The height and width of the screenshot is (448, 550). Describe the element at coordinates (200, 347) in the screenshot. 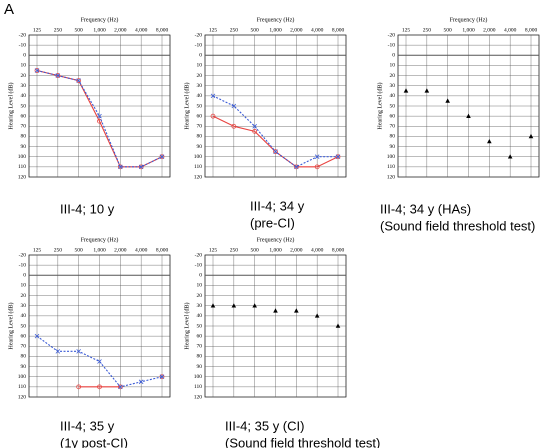

I see `y-tick-label: 70` at that location.